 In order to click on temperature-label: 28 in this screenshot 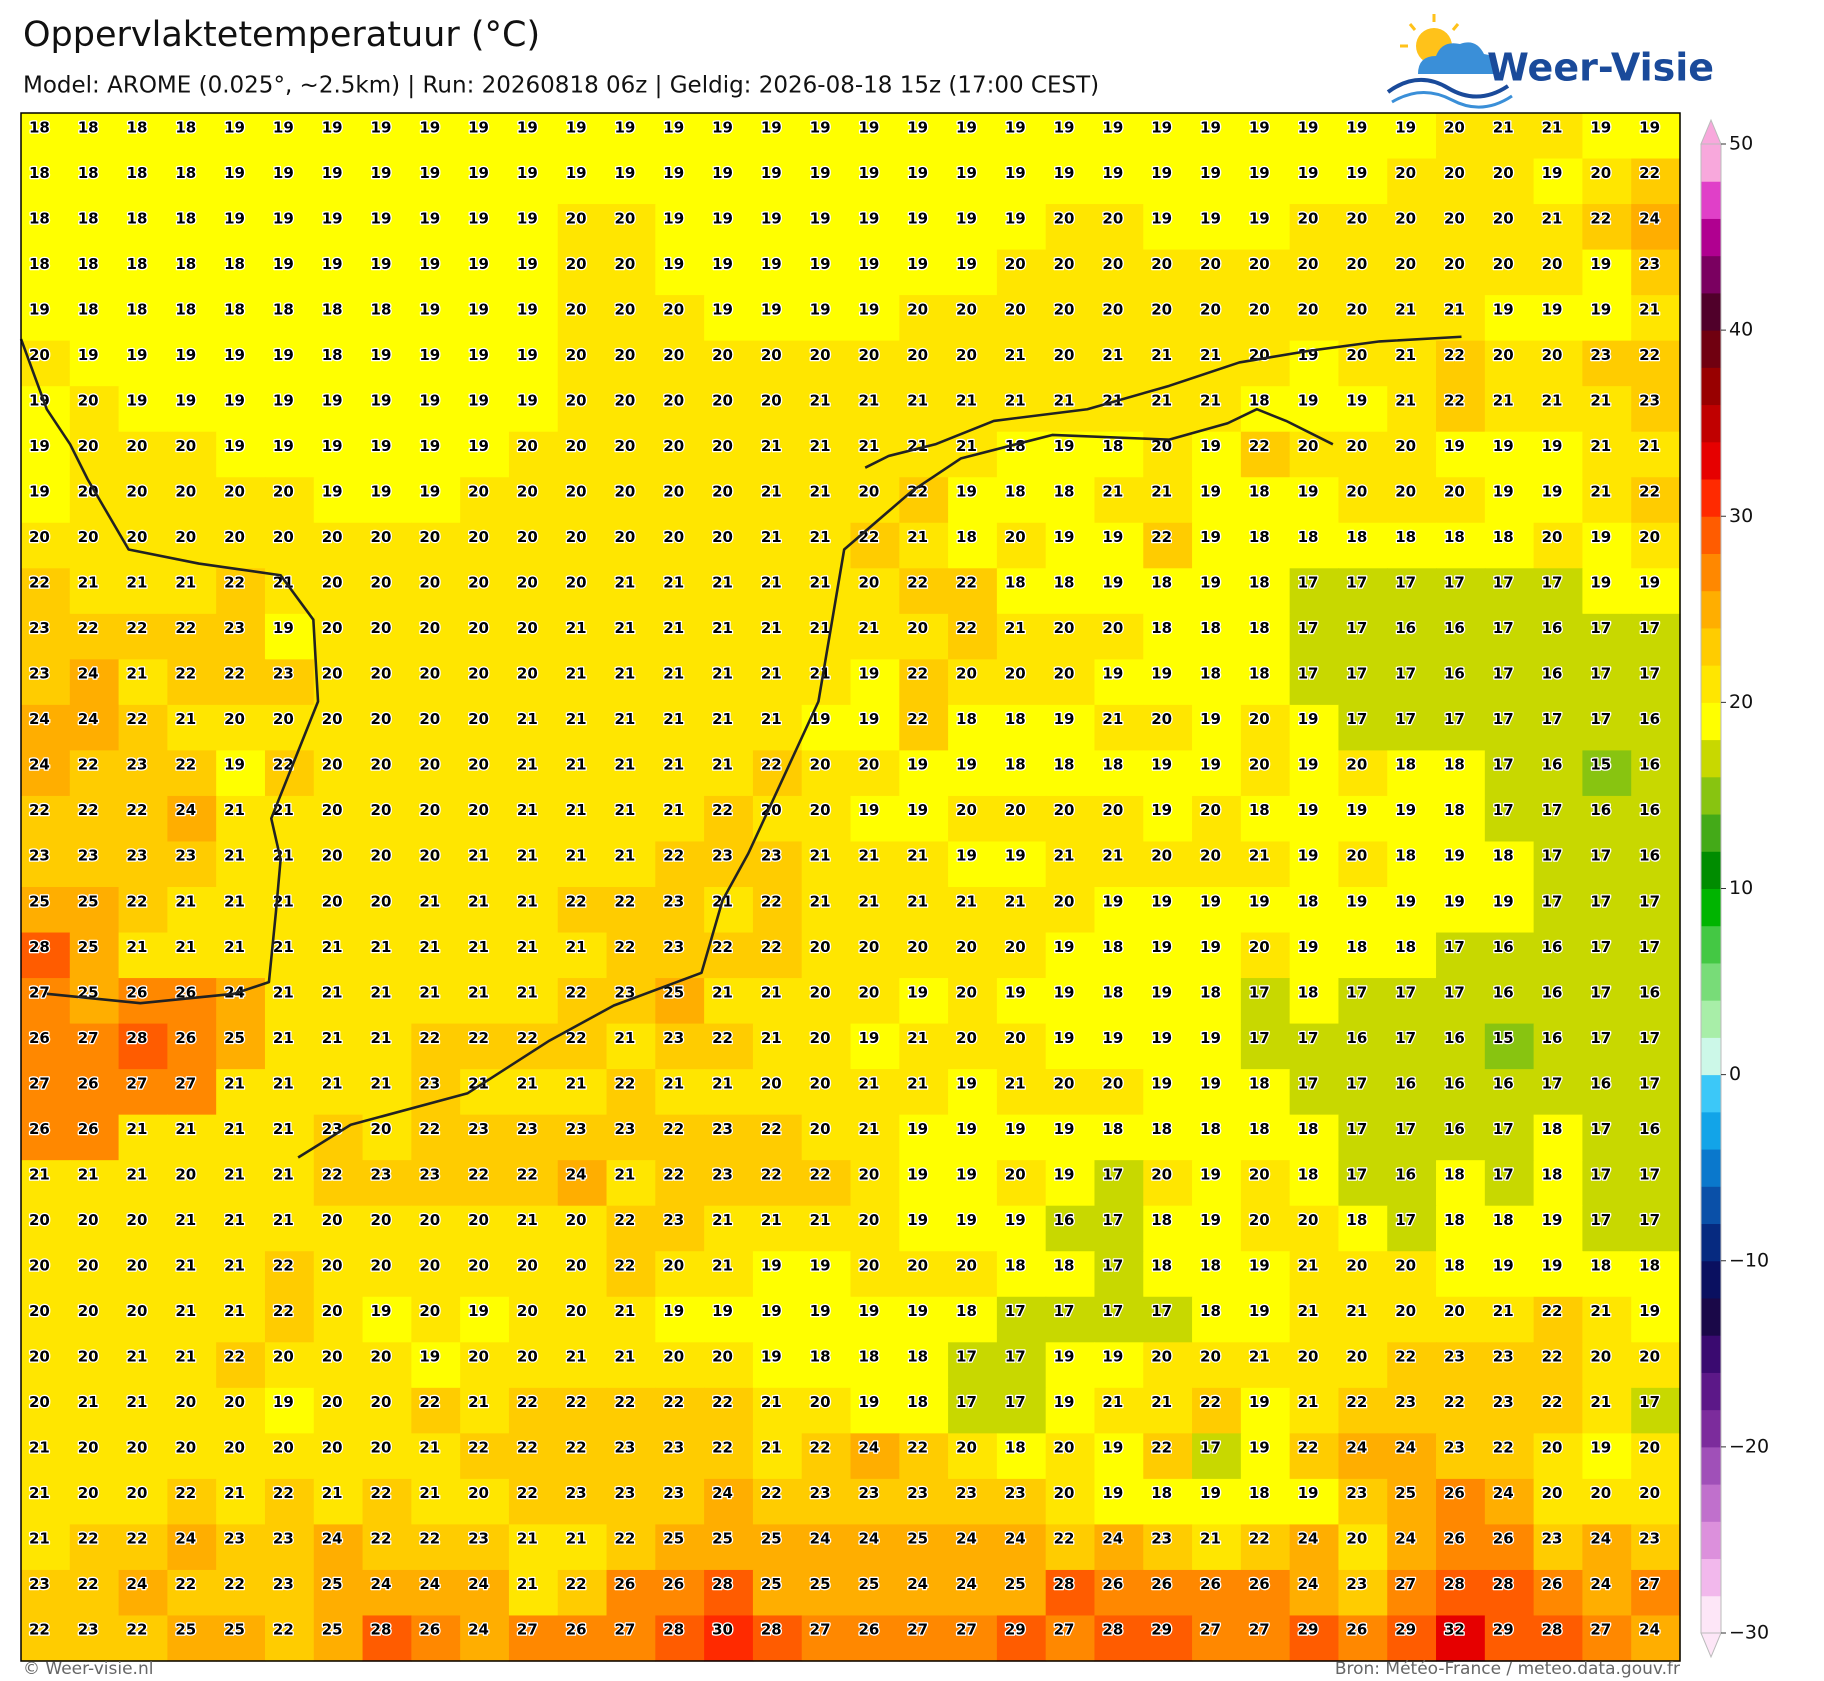, I will do `click(381, 1630)`.